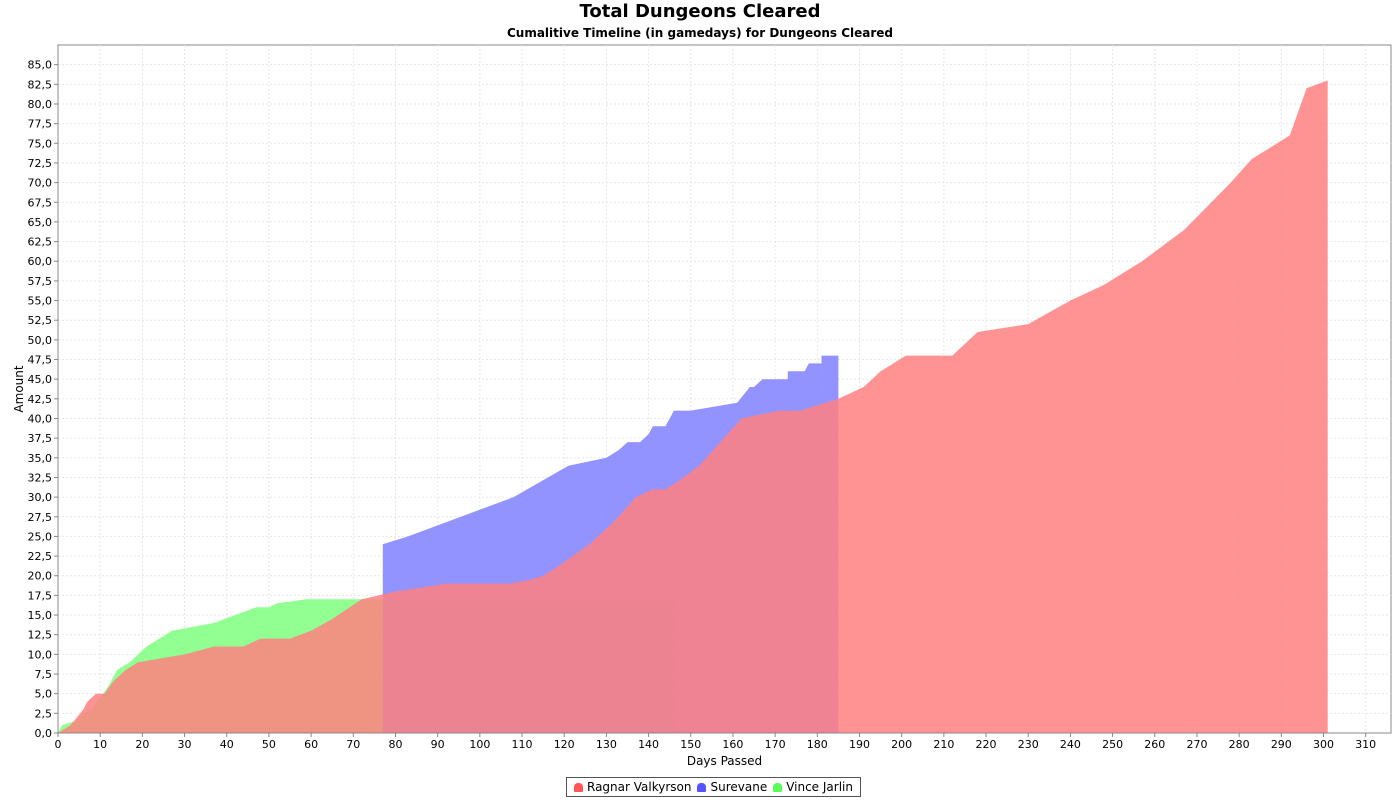  Describe the element at coordinates (40, 615) in the screenshot. I see `y-tick-label: 15,0` at that location.